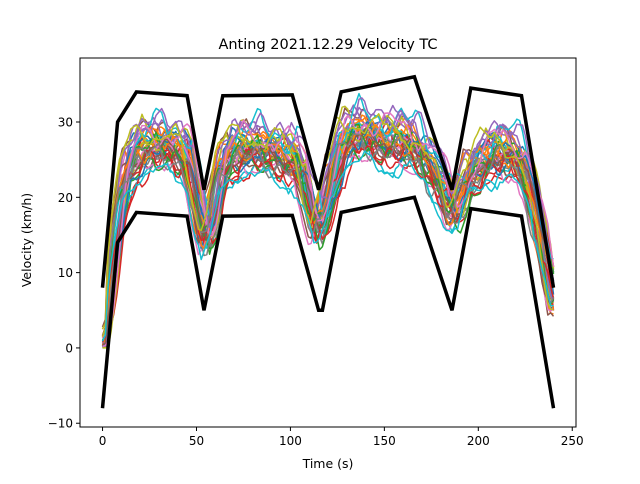  What do you see at coordinates (69, 348) in the screenshot?
I see `y-tick-label: 0` at bounding box center [69, 348].